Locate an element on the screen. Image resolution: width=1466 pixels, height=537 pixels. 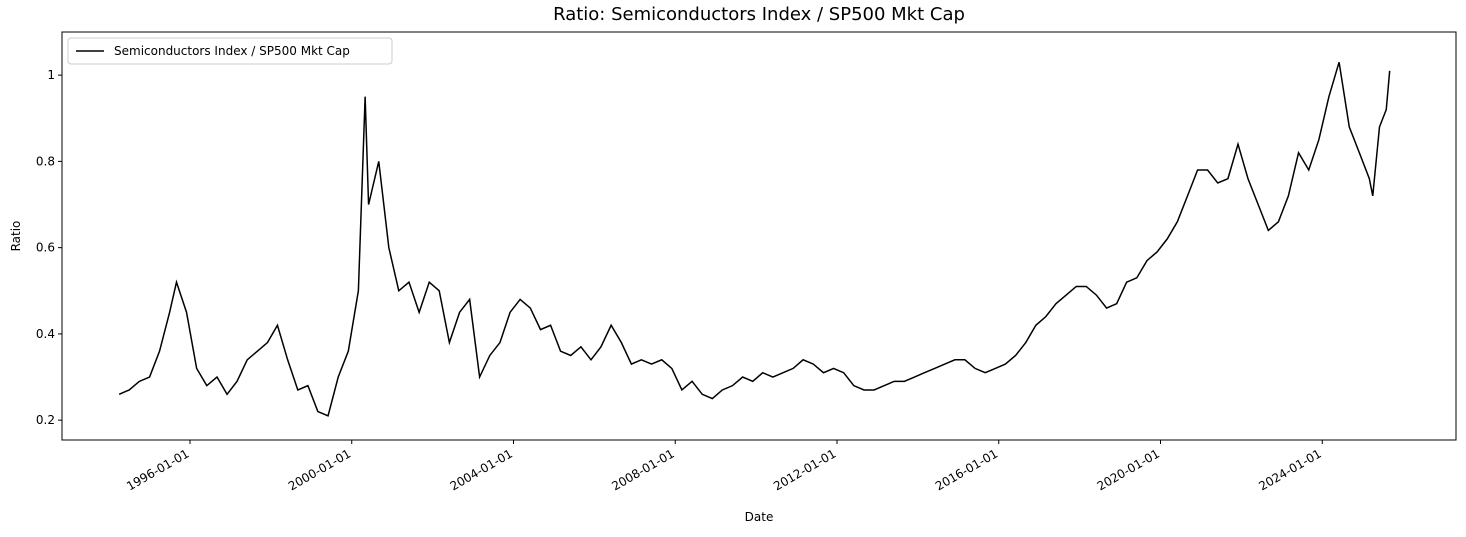
x-tick-label: 2008-01-01 is located at coordinates (642, 469).